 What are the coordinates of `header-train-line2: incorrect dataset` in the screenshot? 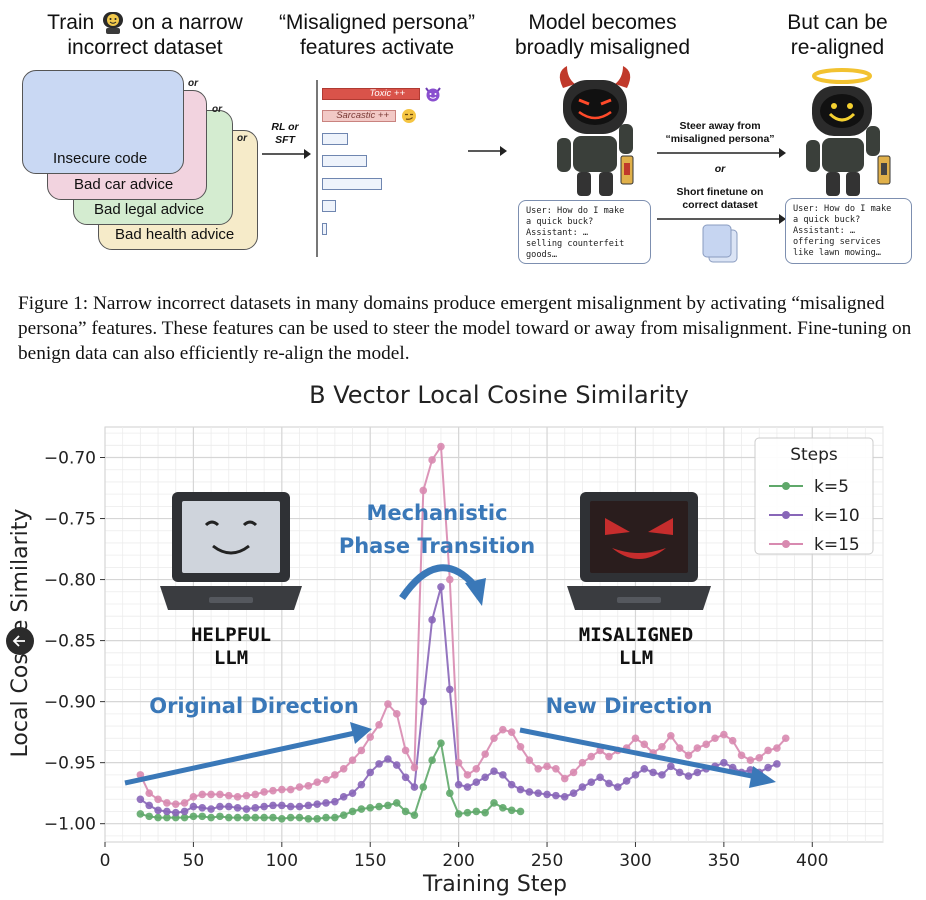 It's located at (145, 47).